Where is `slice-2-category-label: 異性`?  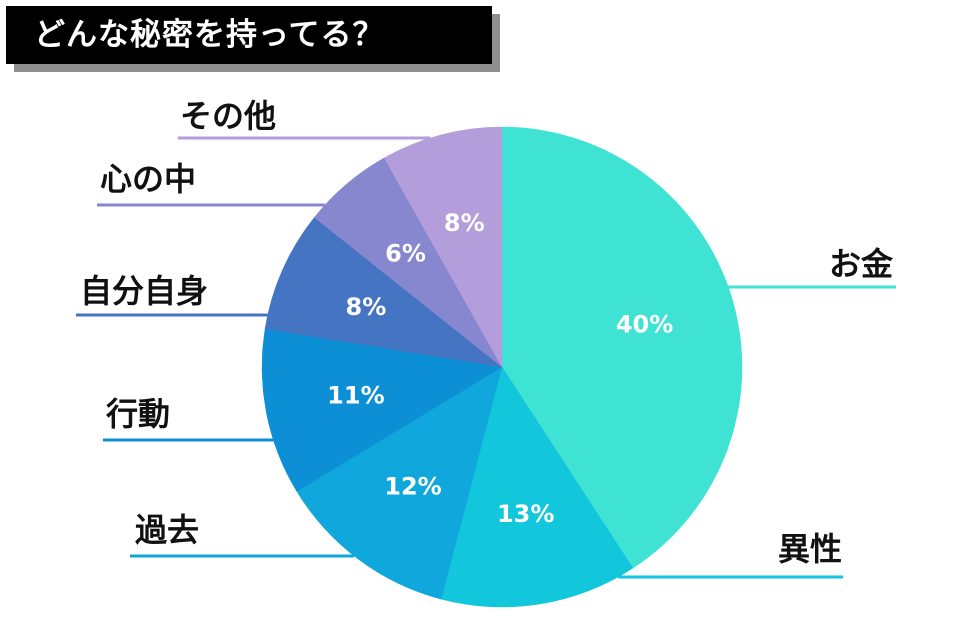
slice-2-category-label: 異性 is located at coordinates (810, 549).